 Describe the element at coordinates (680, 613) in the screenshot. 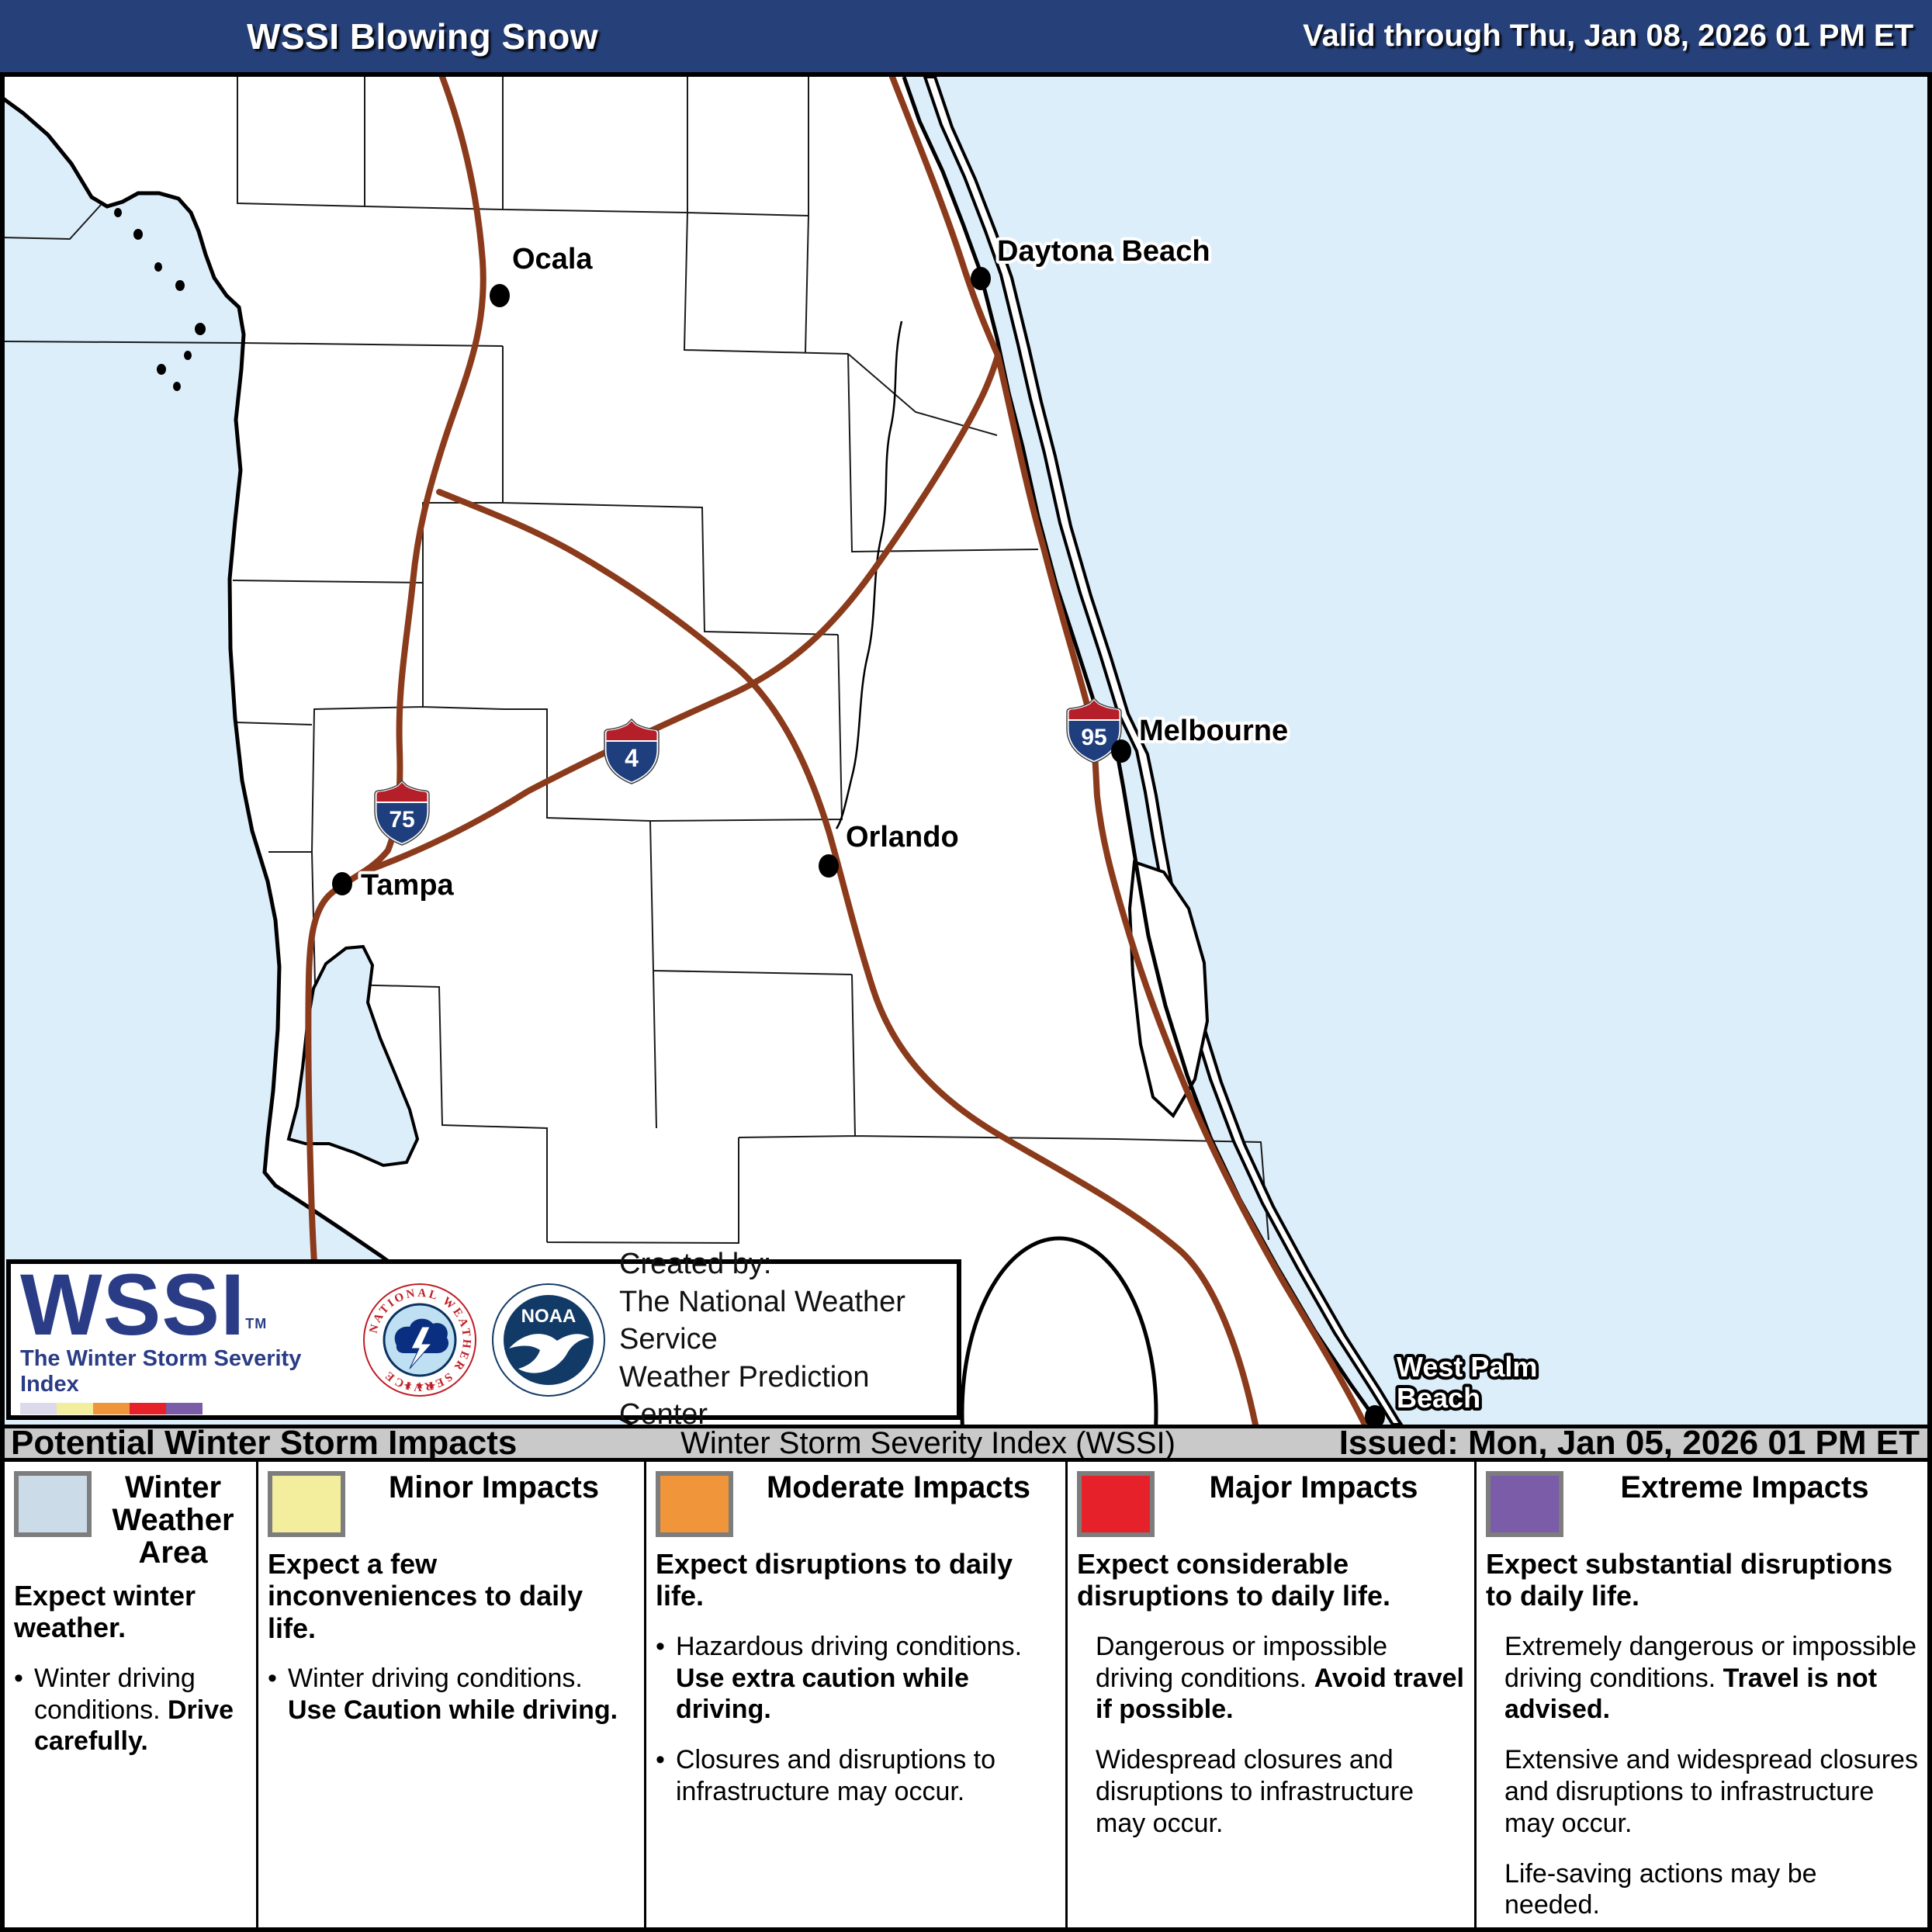

I see `interstate-4-road` at that location.